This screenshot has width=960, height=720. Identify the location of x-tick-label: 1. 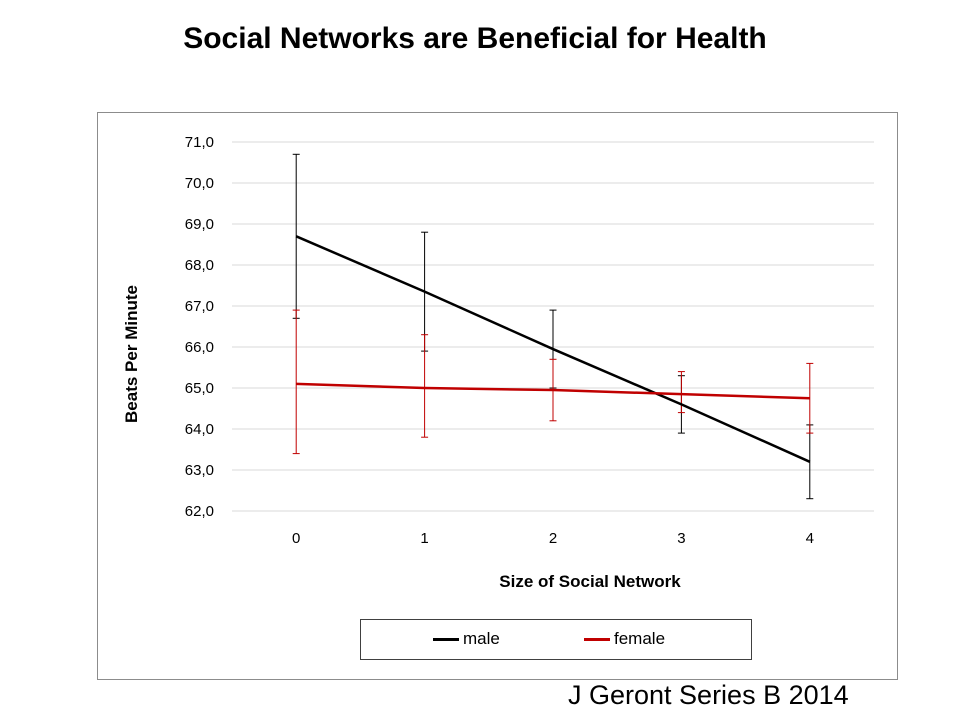
(424, 538).